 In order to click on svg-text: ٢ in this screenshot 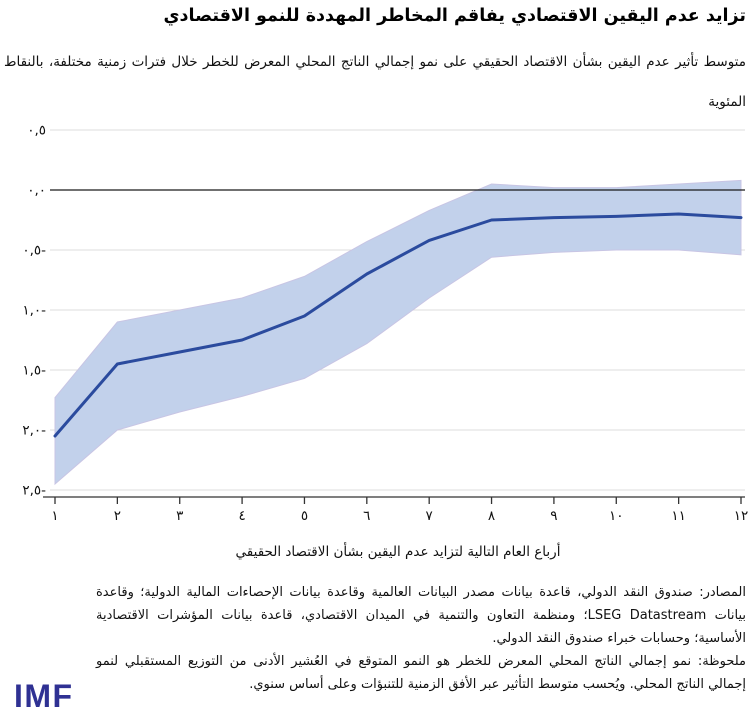, I will do `click(117, 516)`.